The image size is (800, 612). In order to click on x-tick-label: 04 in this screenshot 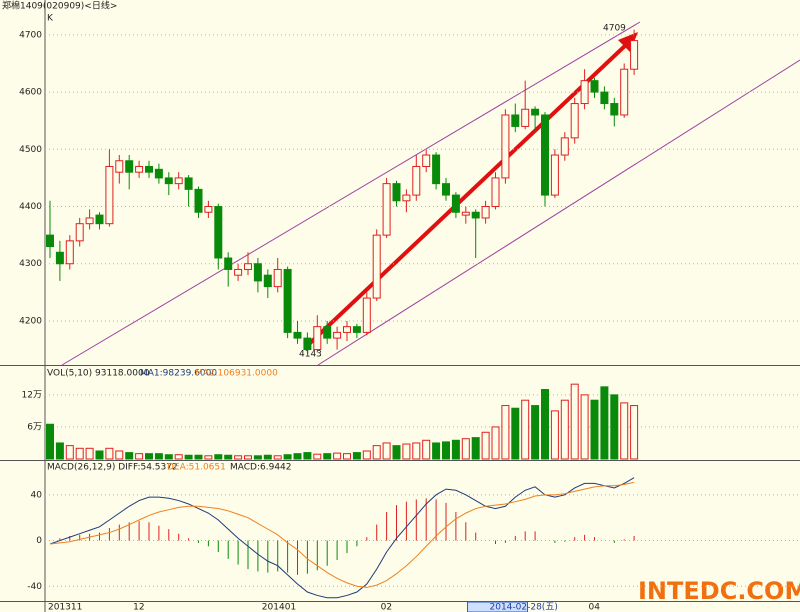, I will do `click(595, 607)`.